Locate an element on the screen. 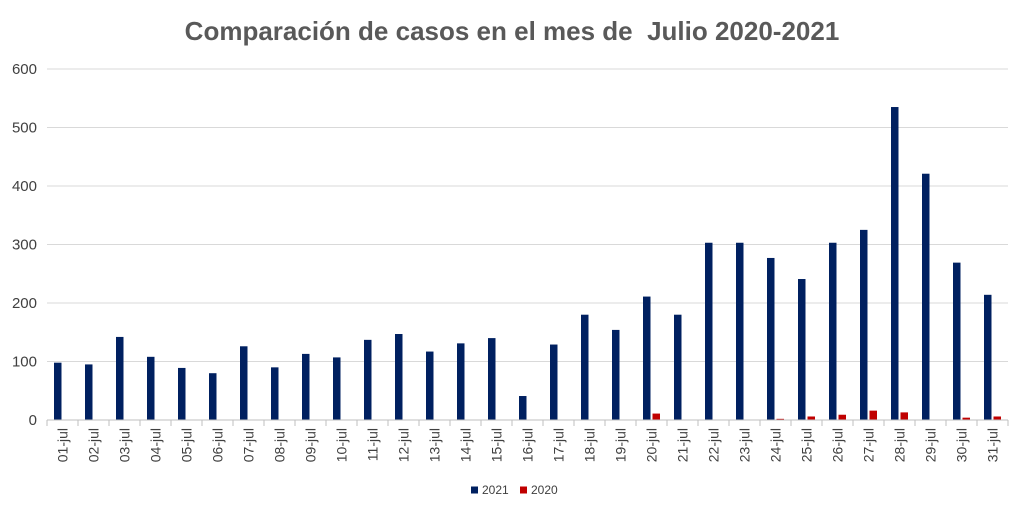  x-tick-label: 29-jul is located at coordinates (931, 445).